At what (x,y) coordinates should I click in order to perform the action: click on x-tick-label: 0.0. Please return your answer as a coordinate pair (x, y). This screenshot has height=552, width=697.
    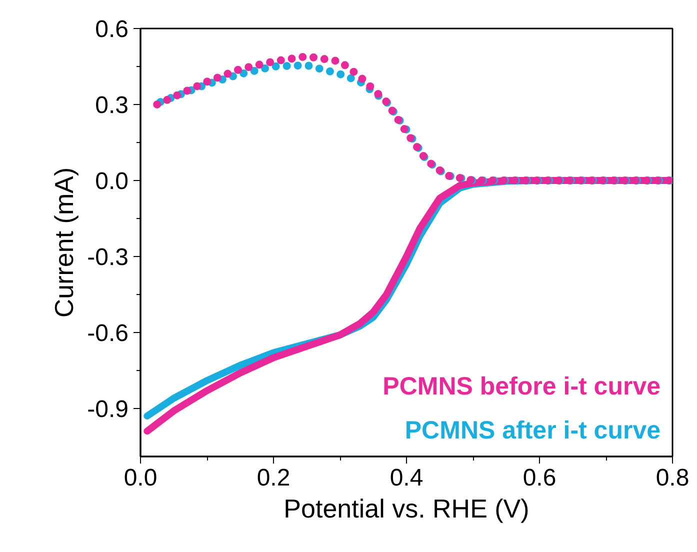
    Looking at the image, I should click on (141, 478).